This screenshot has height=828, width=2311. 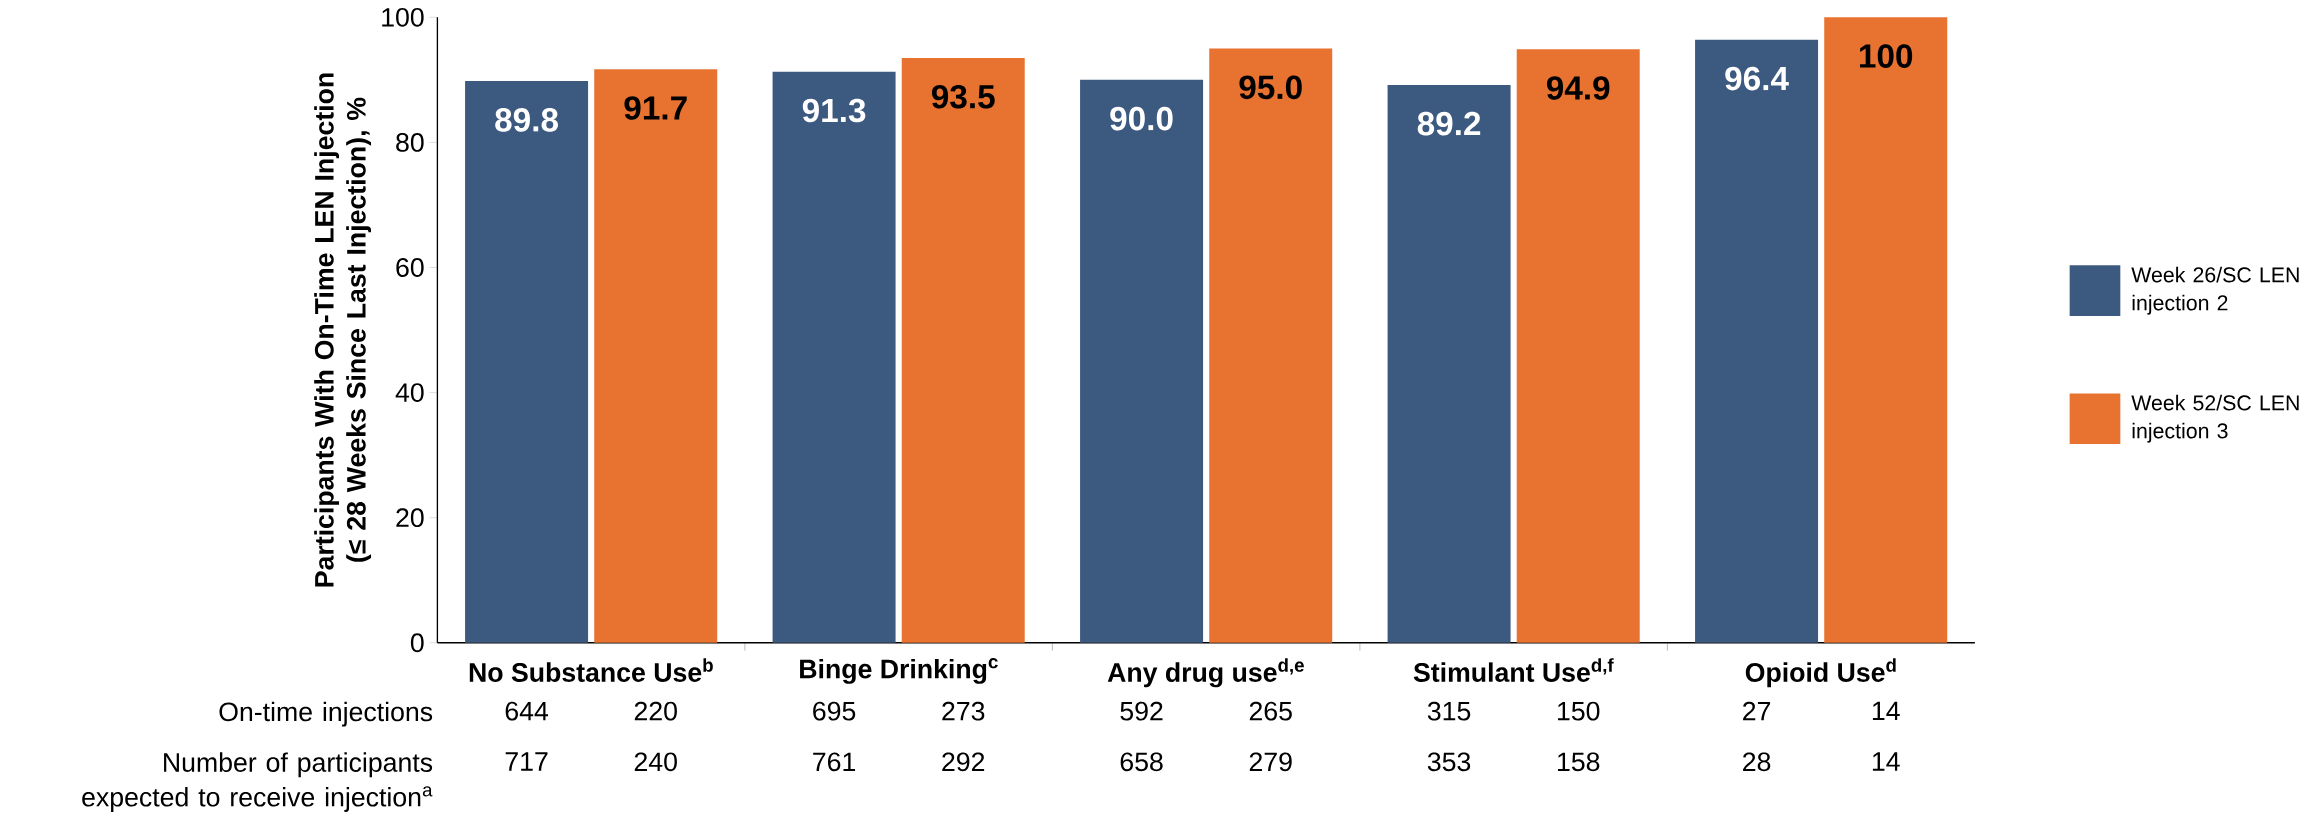 What do you see at coordinates (1270, 87) in the screenshot?
I see `data-label: 95.0` at bounding box center [1270, 87].